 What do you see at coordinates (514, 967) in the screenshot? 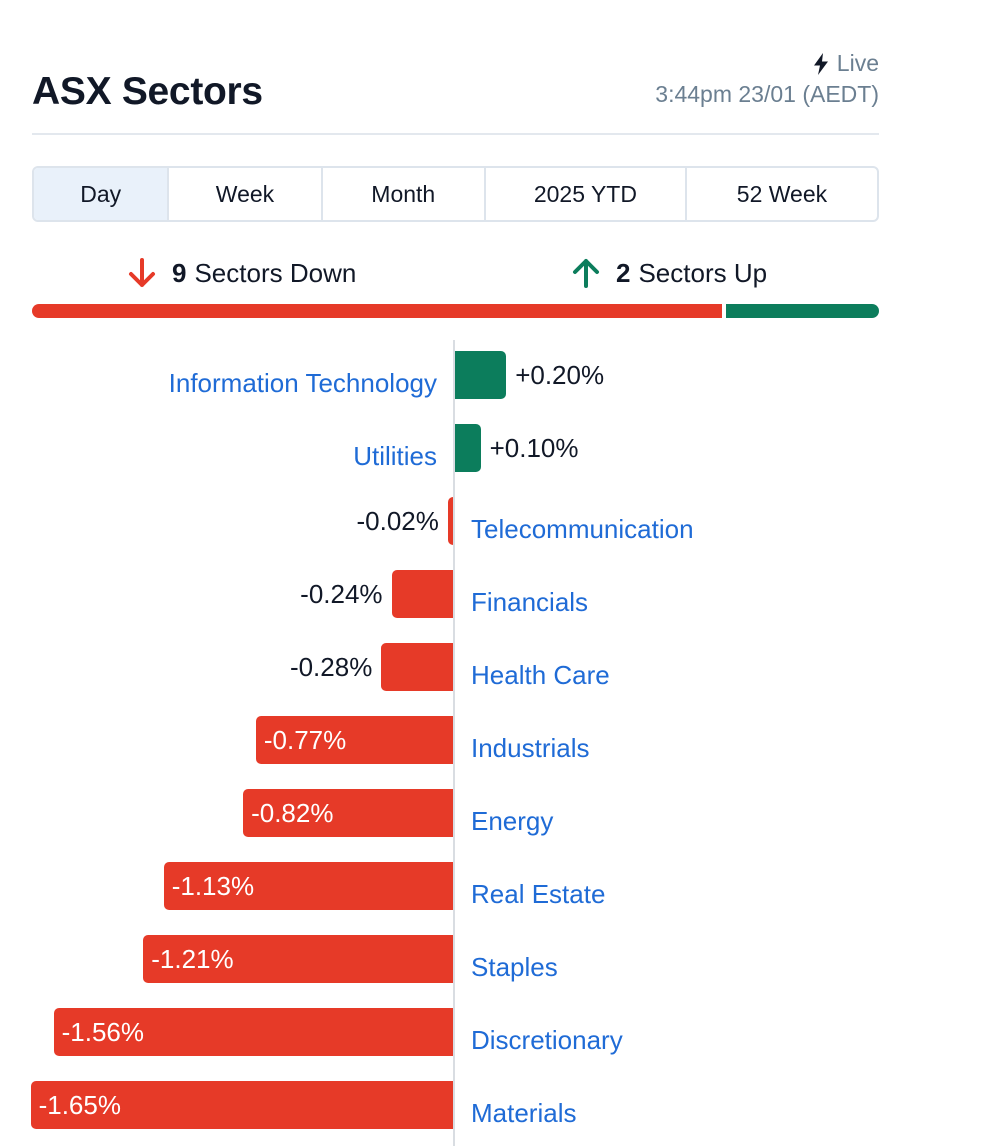
I see `sector-label-staples: Staples` at bounding box center [514, 967].